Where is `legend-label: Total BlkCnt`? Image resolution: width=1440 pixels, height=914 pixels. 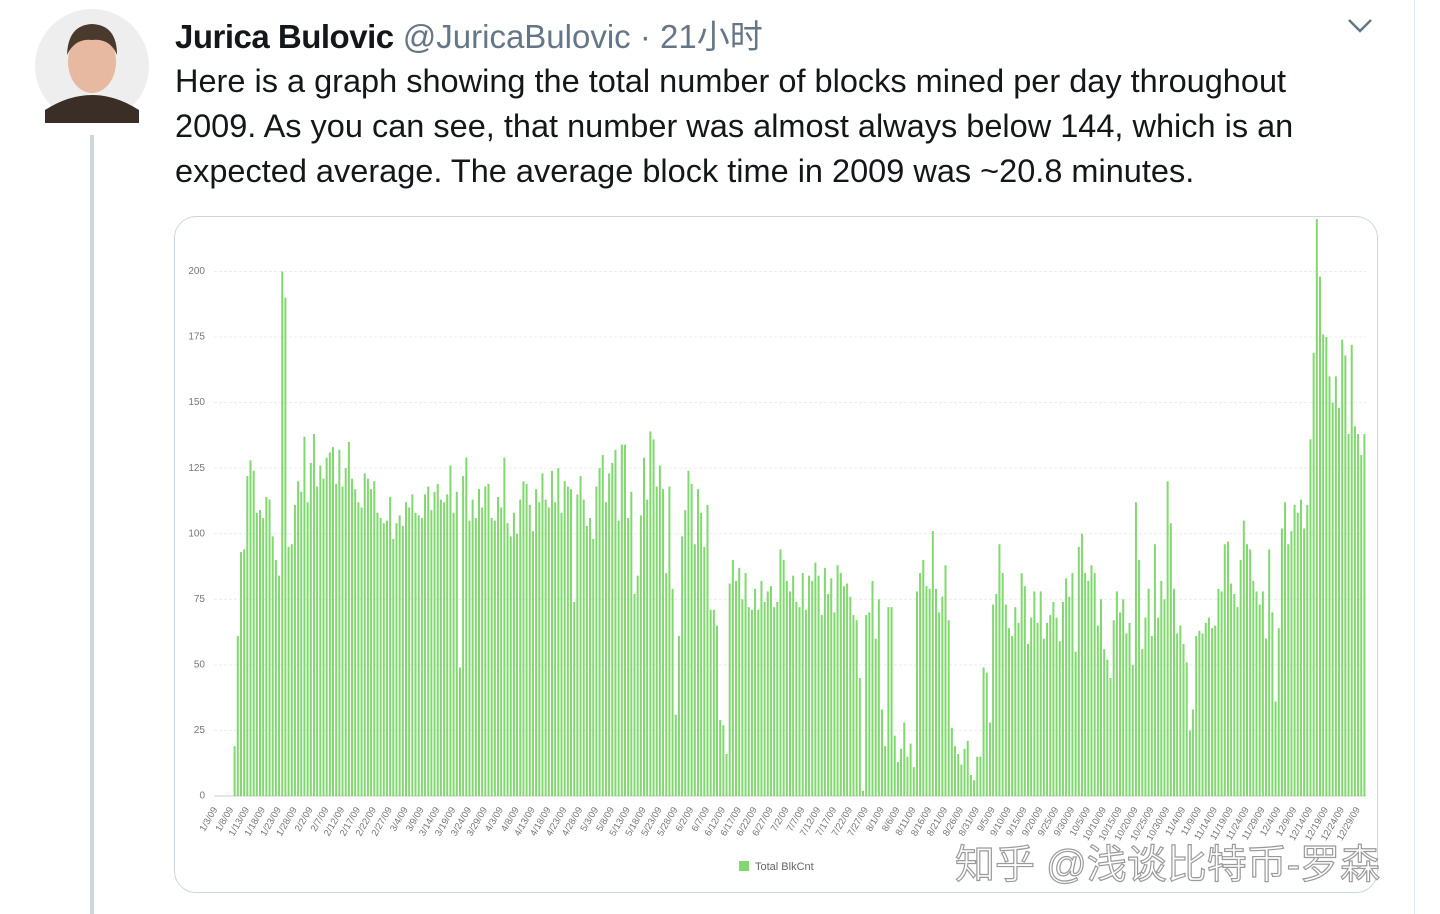 legend-label: Total BlkCnt is located at coordinates (784, 867).